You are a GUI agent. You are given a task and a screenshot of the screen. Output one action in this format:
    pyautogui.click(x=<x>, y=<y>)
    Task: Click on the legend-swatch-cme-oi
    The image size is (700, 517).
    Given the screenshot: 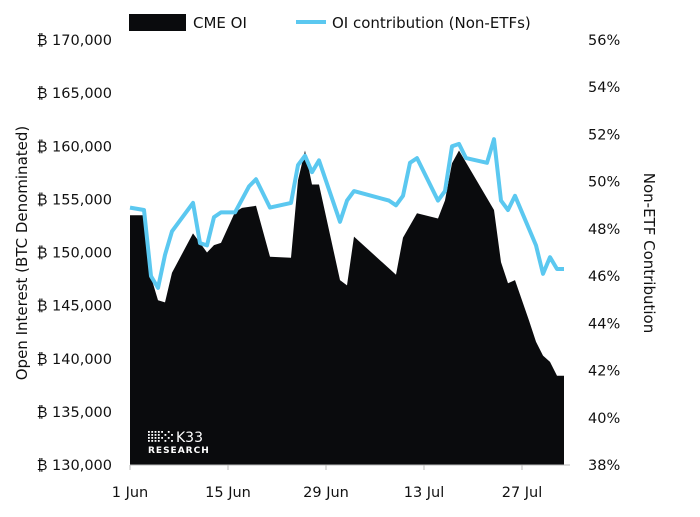 What is the action you would take?
    pyautogui.click(x=157, y=22)
    